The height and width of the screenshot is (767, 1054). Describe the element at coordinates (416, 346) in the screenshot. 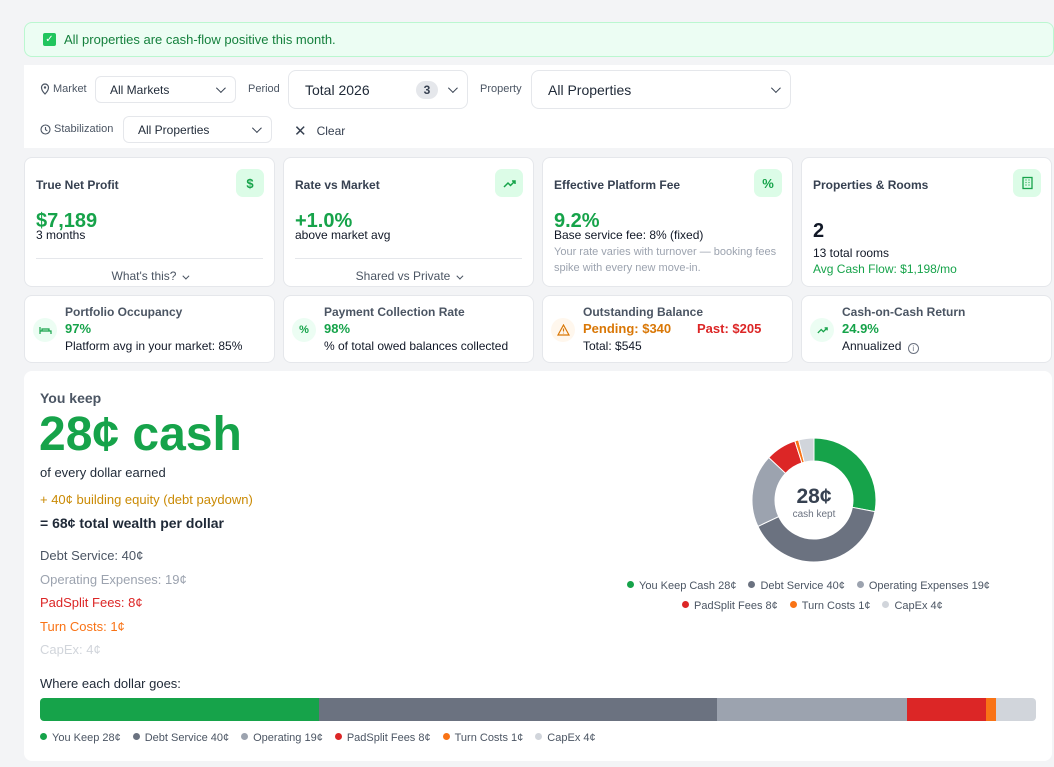

I see `collection-sub: % of total owed balances collected` at that location.